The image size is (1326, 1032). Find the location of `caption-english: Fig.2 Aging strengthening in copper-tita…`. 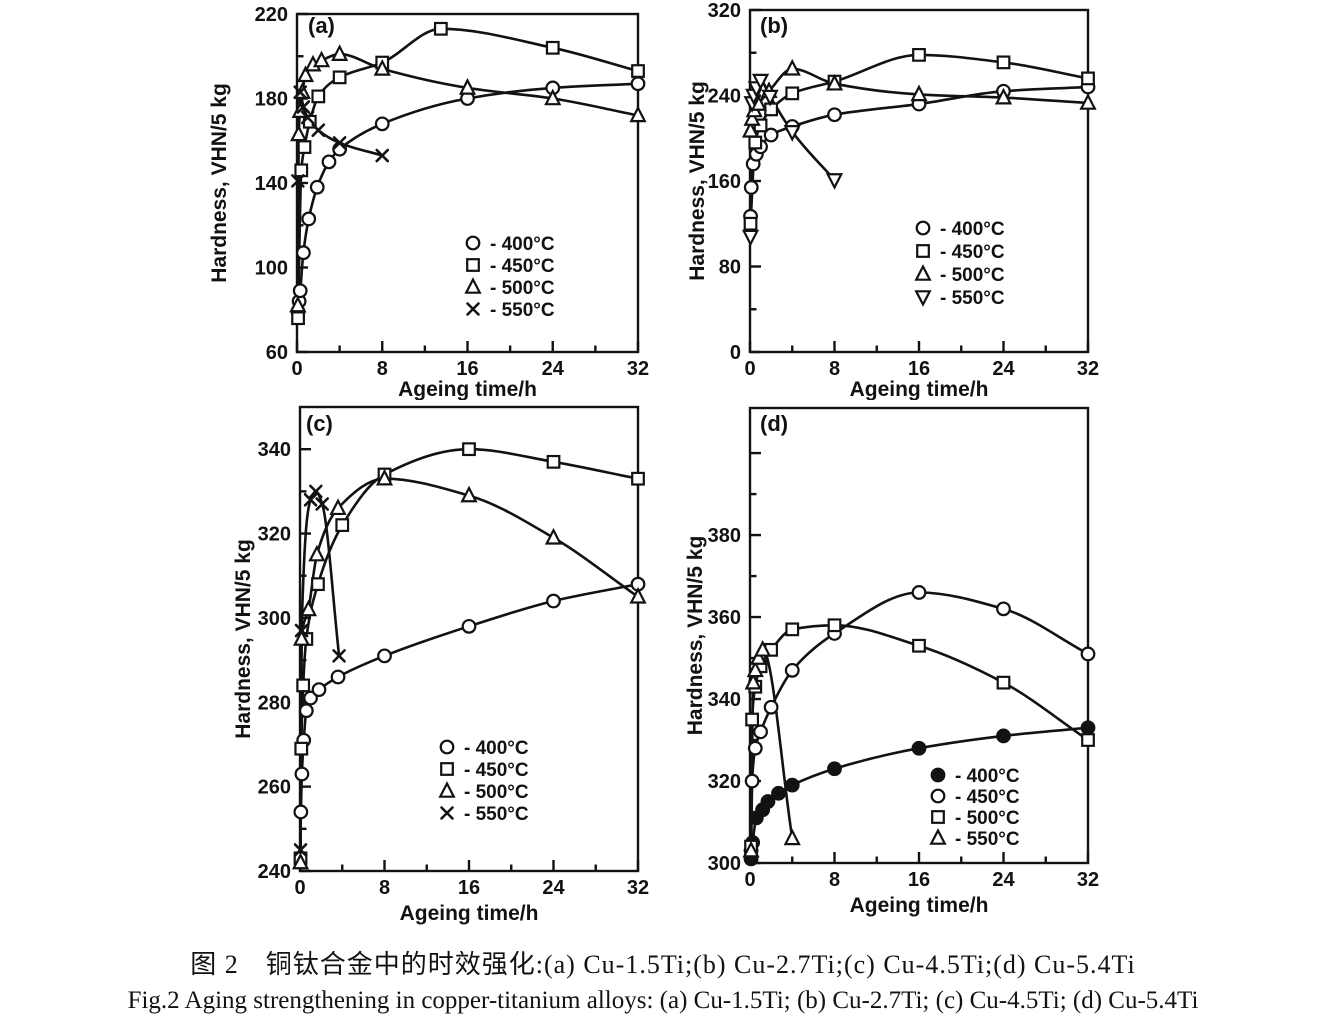

caption-english: Fig.2 Aging strengthening in copper-tita… is located at coordinates (663, 1000).